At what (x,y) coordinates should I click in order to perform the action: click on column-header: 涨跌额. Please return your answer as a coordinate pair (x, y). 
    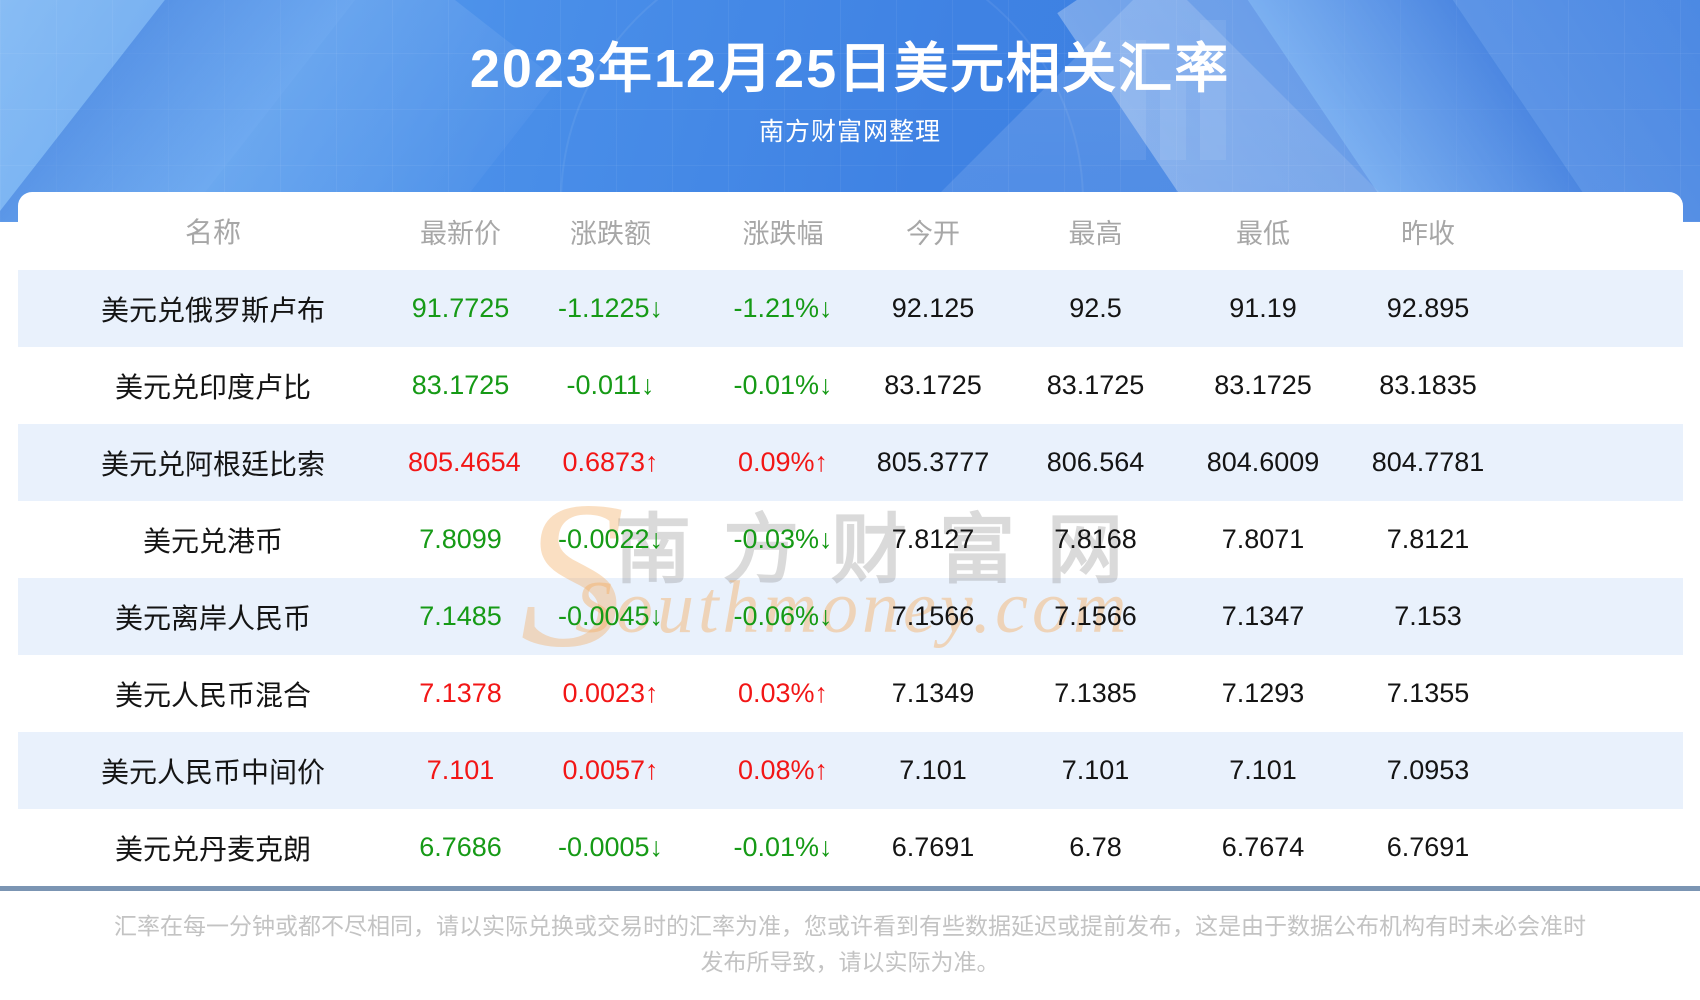
    Looking at the image, I should click on (610, 233).